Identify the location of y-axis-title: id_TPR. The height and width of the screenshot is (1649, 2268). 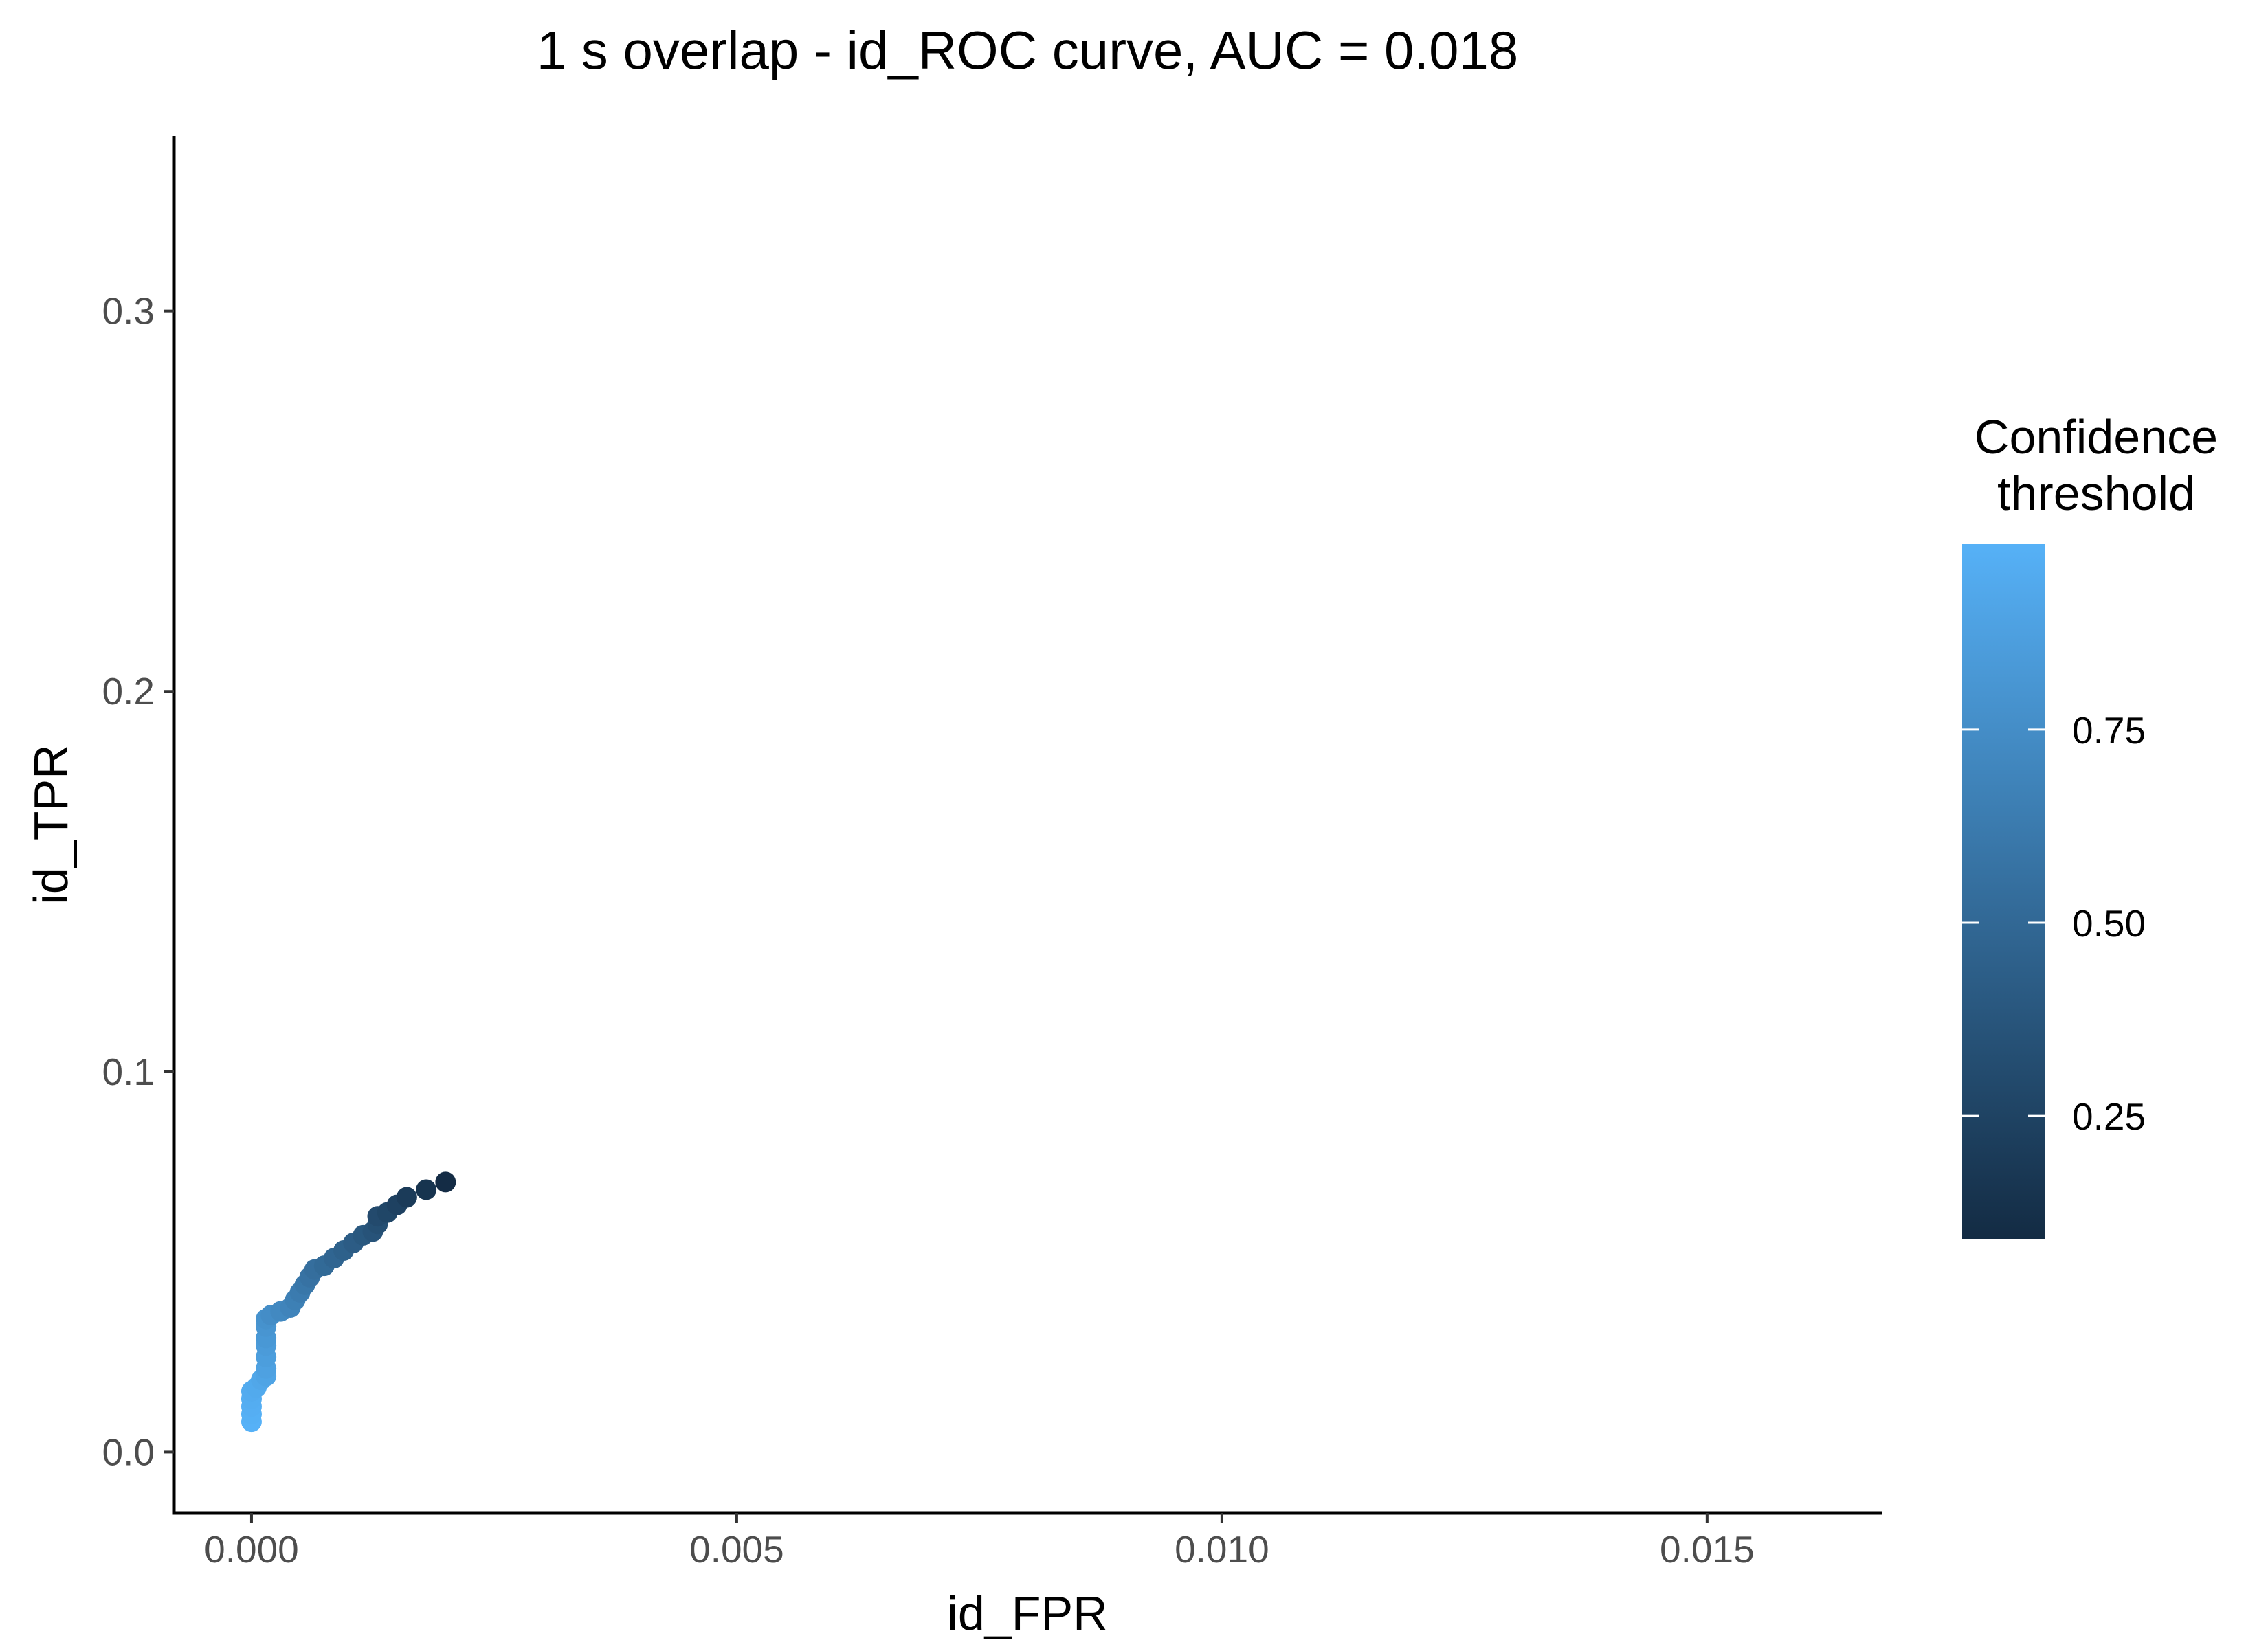
(51, 824).